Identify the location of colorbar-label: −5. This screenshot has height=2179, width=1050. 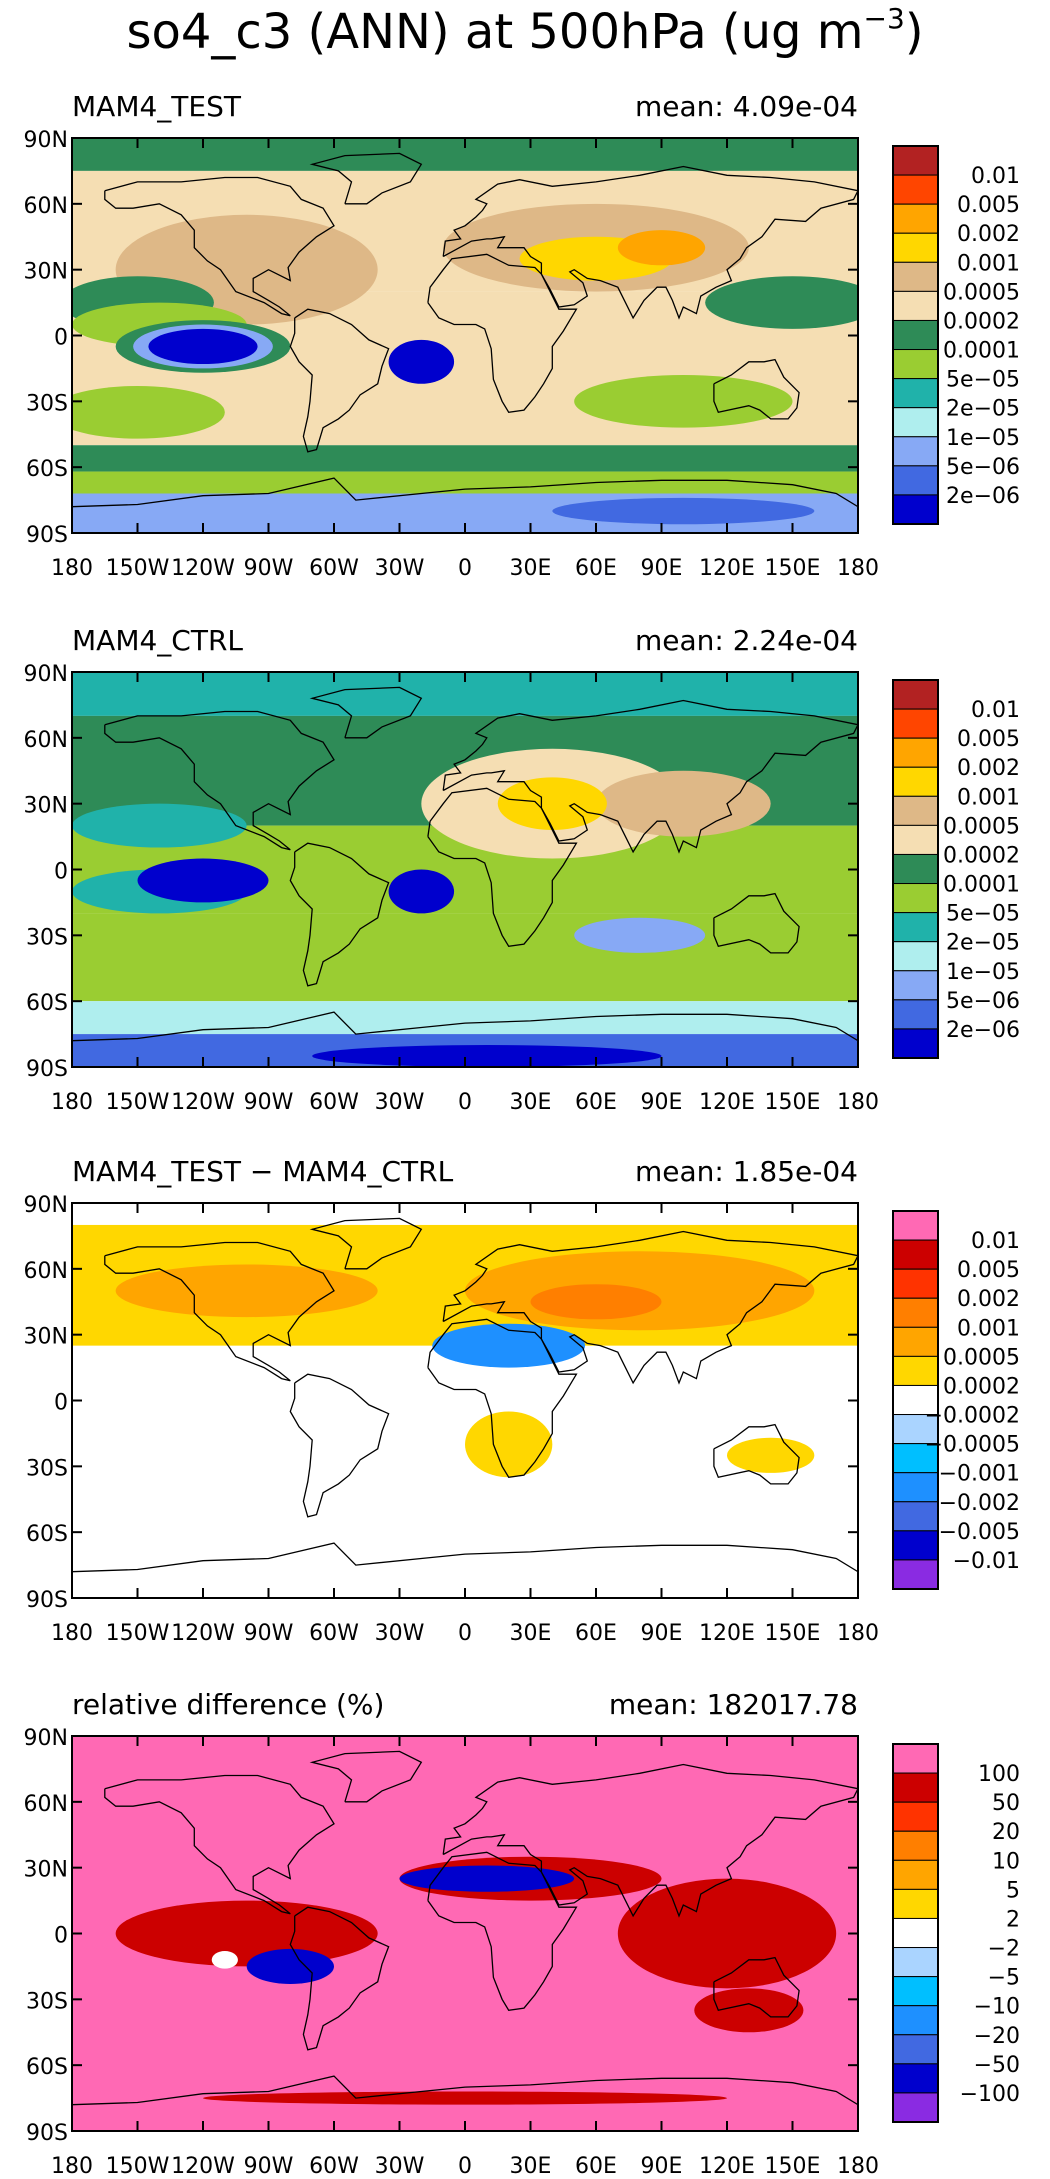
(1004, 1978).